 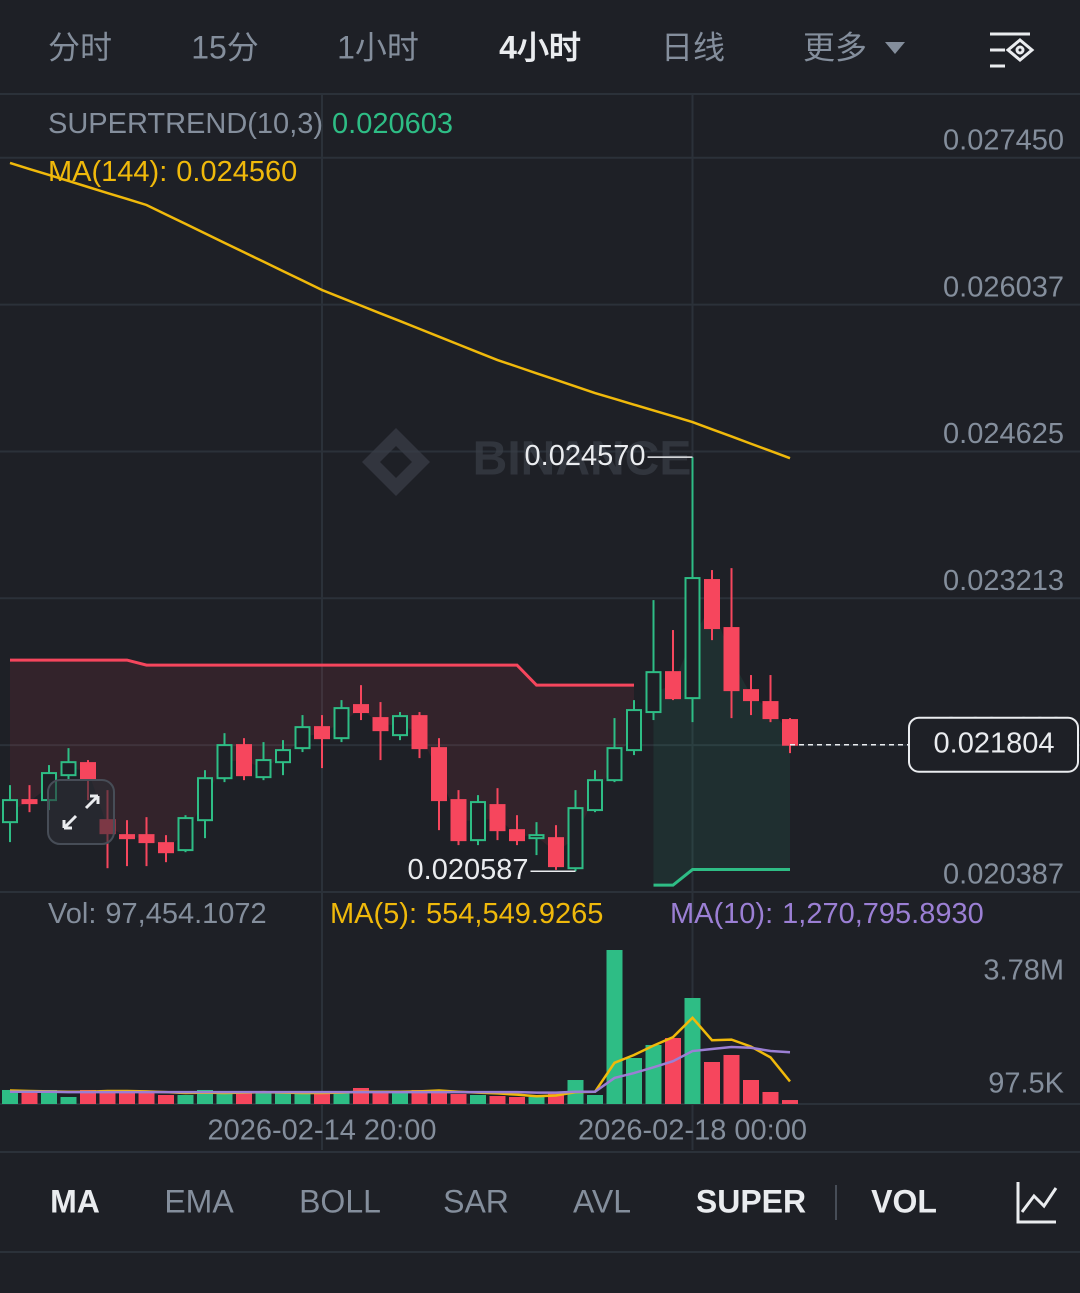 What do you see at coordinates (236, 172) in the screenshot?
I see `legend-value: 0.024560` at bounding box center [236, 172].